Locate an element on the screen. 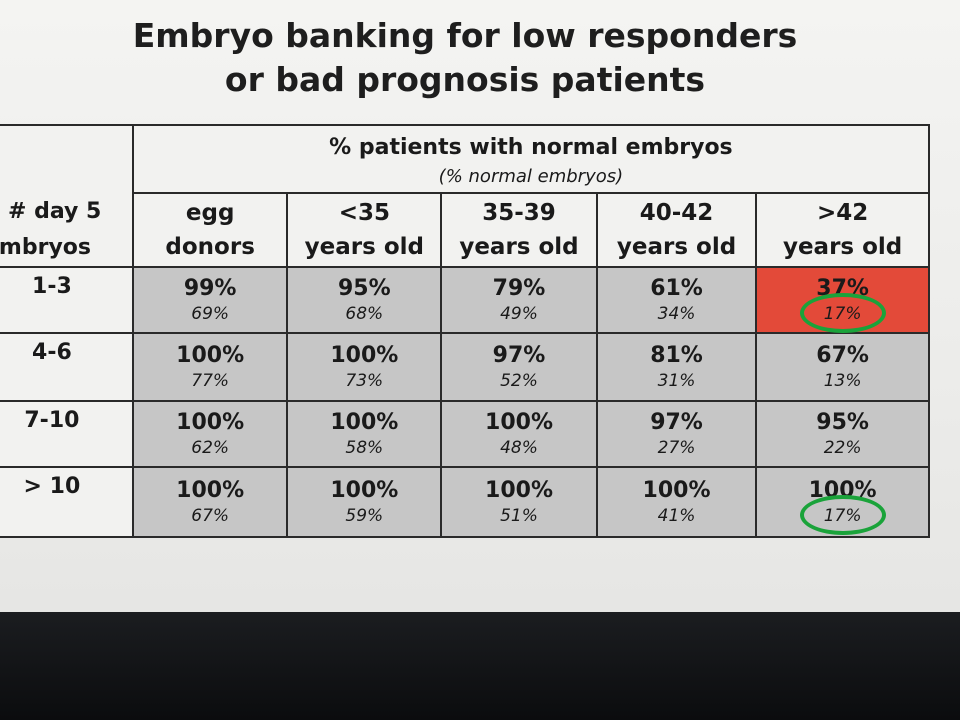  normal-embryos-line: 62% is located at coordinates (210, 448).